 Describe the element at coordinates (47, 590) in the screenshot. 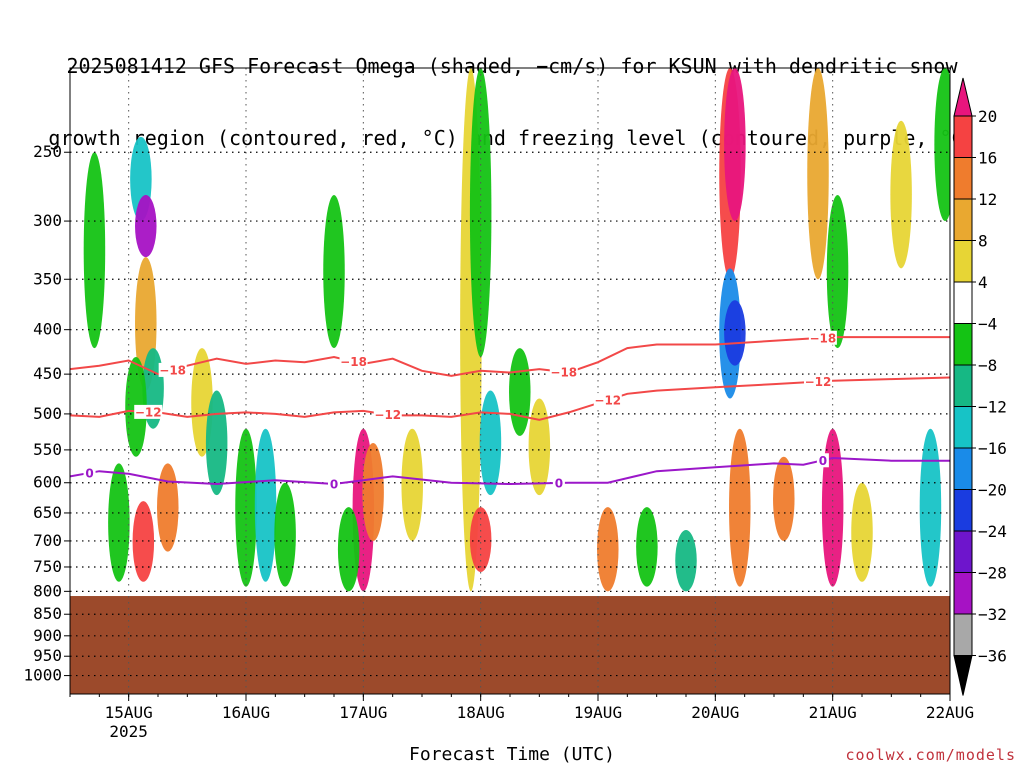

I see `ytick-label-800: 800` at that location.